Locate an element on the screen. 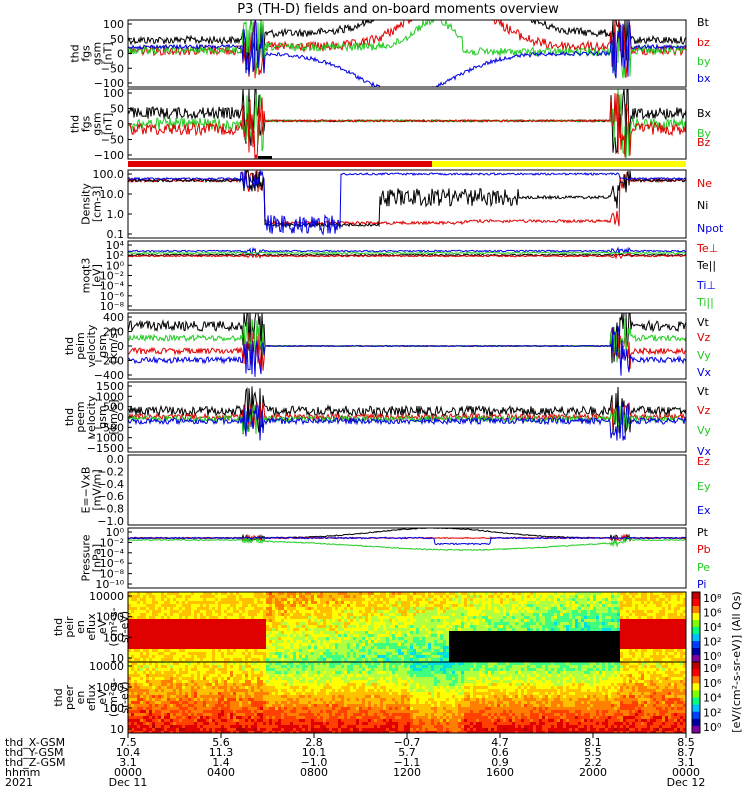 The width and height of the screenshot is (750, 800). y-axis-label: sr-eV) is located at coordinates (124, 697).